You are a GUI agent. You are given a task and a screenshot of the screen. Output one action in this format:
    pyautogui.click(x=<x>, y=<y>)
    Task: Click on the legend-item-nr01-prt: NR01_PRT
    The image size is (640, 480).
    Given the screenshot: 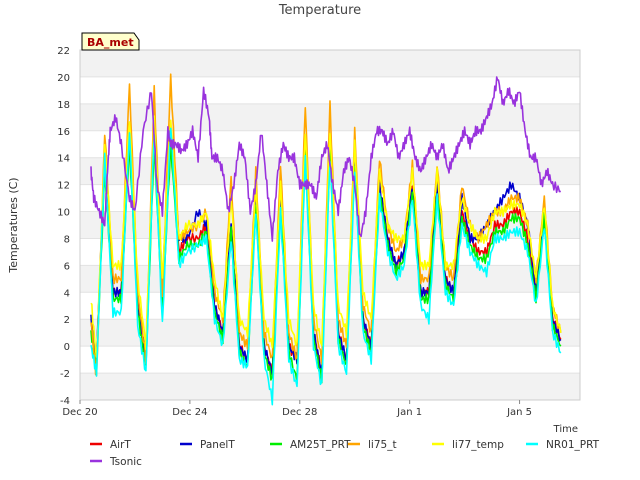 What is the action you would take?
    pyautogui.click(x=563, y=445)
    